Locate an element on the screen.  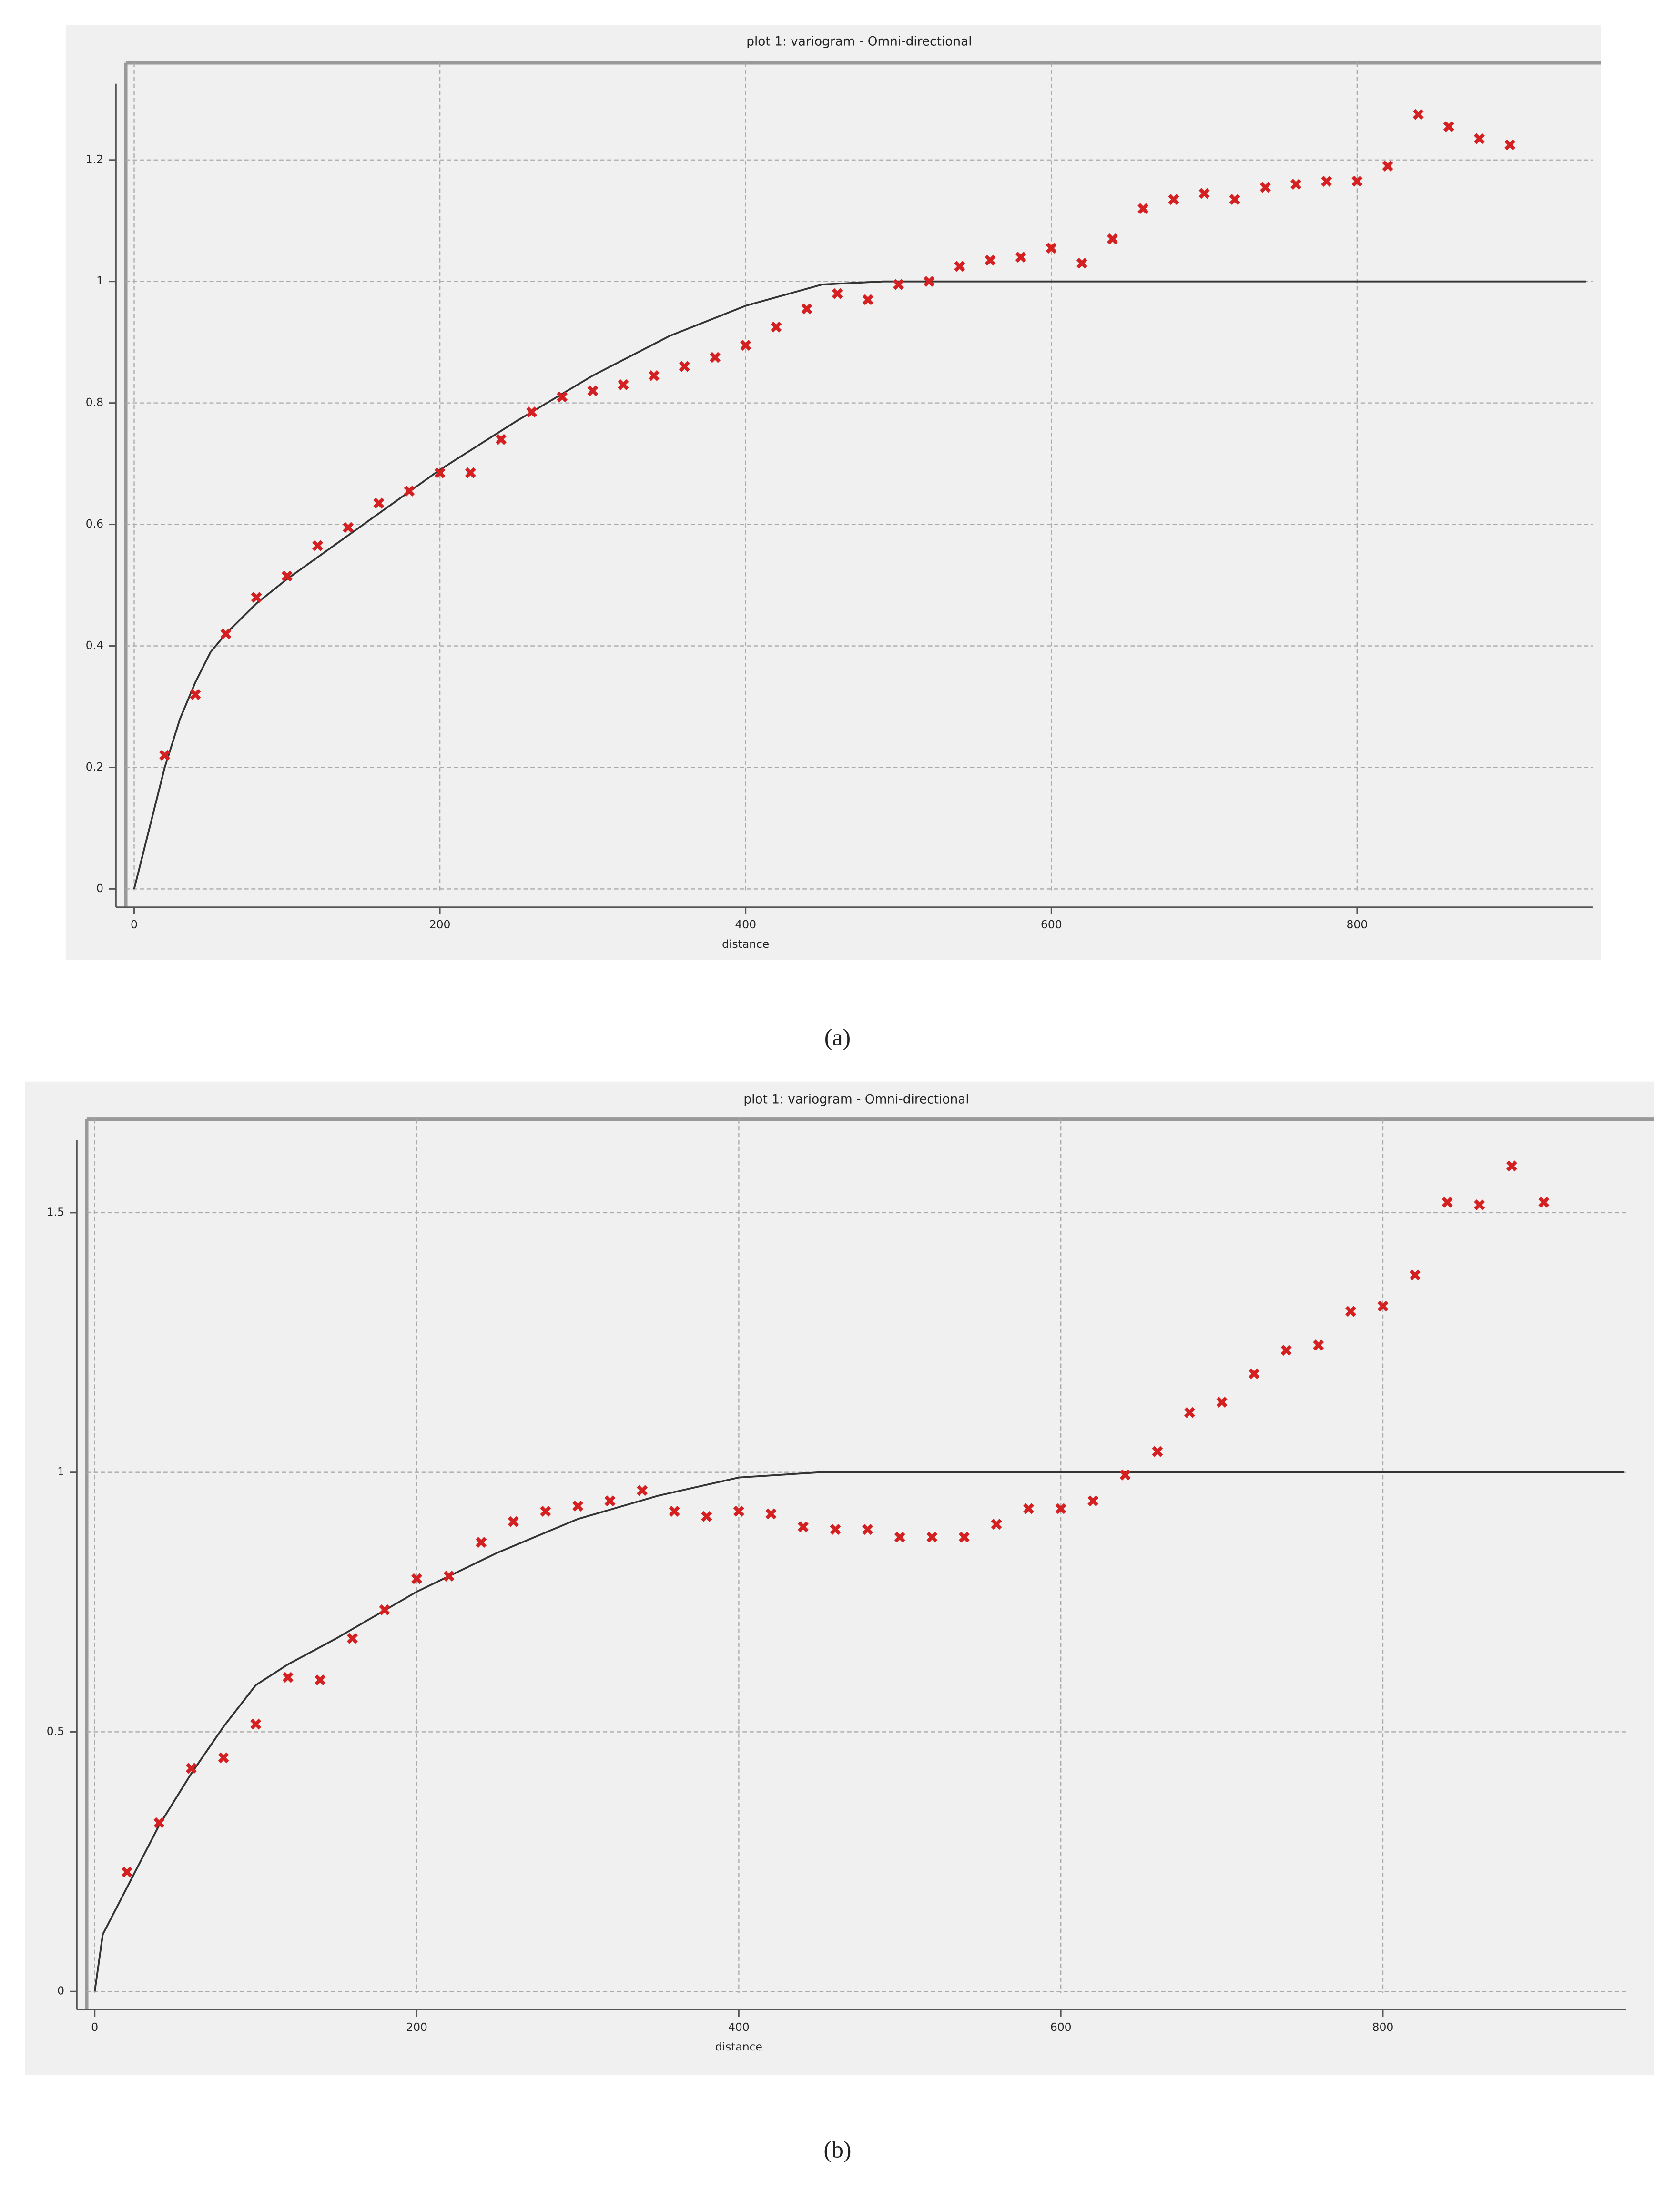
y-tick-label: 1.5 is located at coordinates (55, 1211).